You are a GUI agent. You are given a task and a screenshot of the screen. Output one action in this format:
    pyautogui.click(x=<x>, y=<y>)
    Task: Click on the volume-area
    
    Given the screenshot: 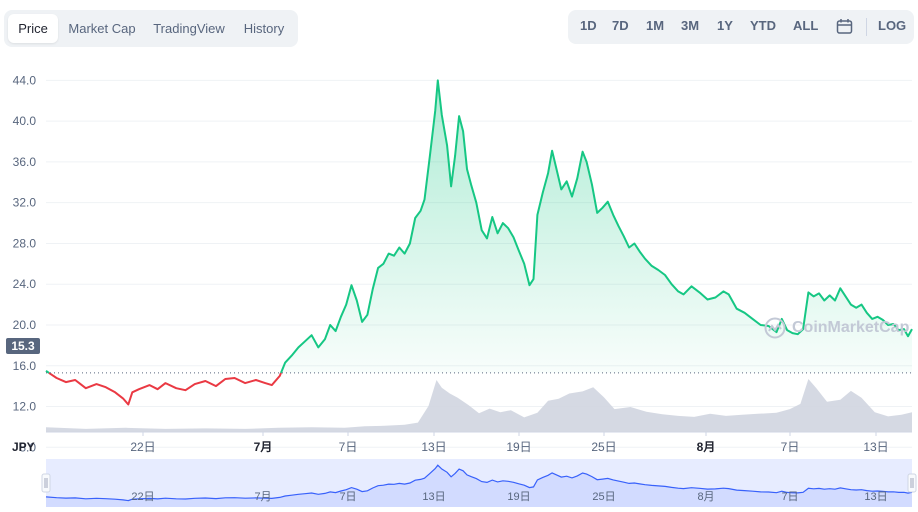 What is the action you would take?
    pyautogui.click(x=479, y=405)
    